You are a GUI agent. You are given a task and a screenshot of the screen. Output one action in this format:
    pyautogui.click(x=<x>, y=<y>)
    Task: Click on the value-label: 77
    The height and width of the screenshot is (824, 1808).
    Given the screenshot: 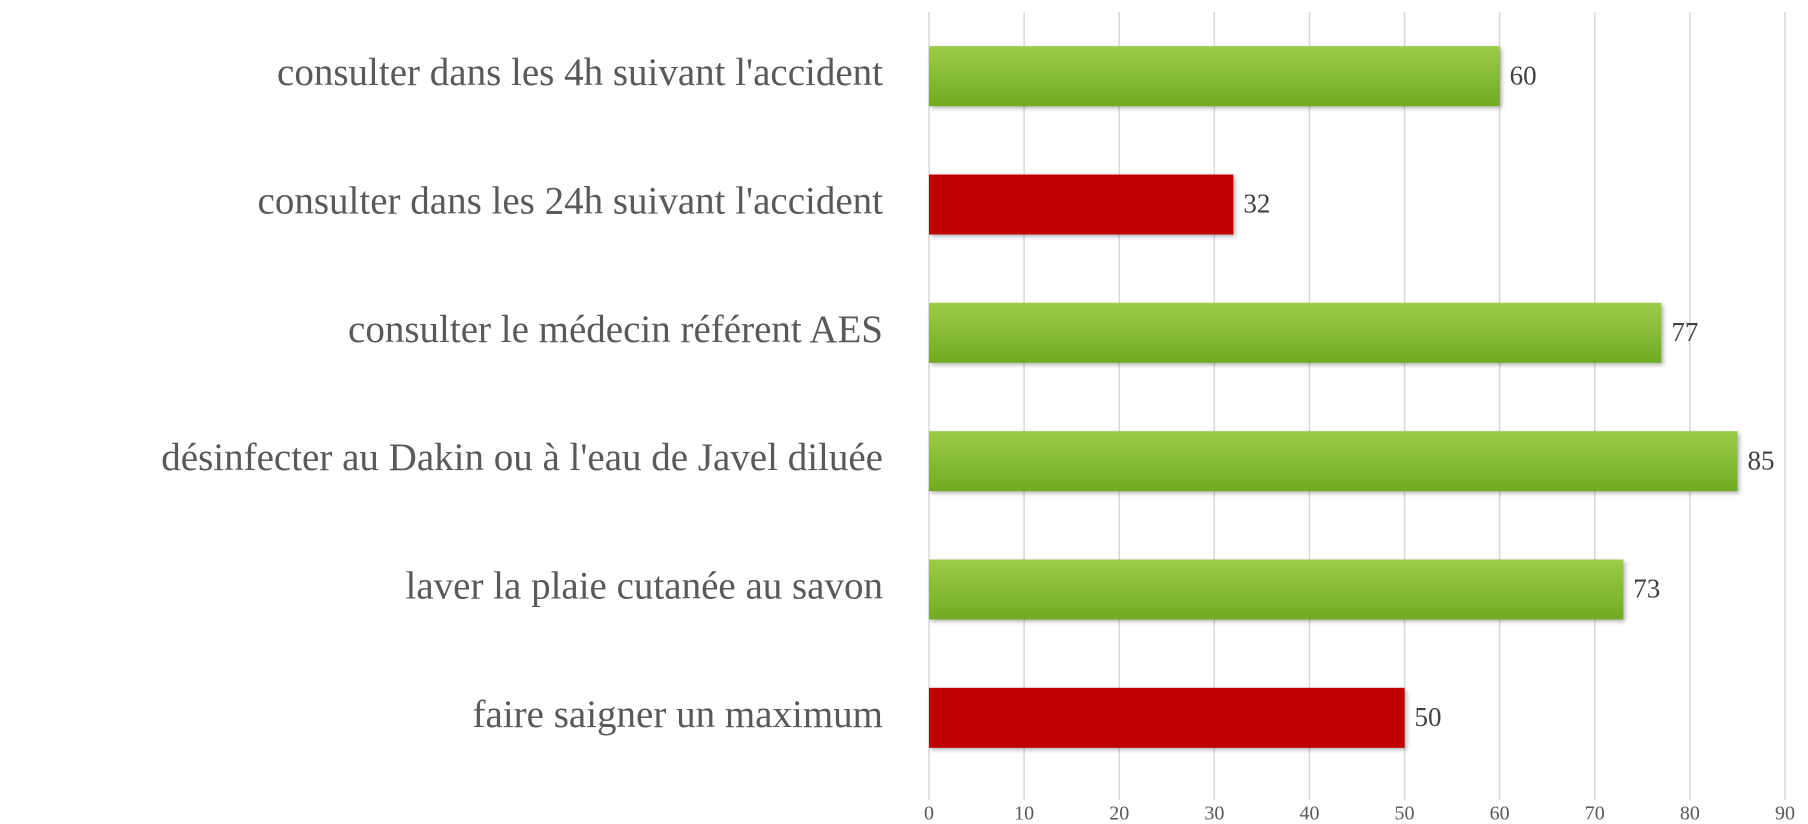 What is the action you would take?
    pyautogui.click(x=1684, y=332)
    